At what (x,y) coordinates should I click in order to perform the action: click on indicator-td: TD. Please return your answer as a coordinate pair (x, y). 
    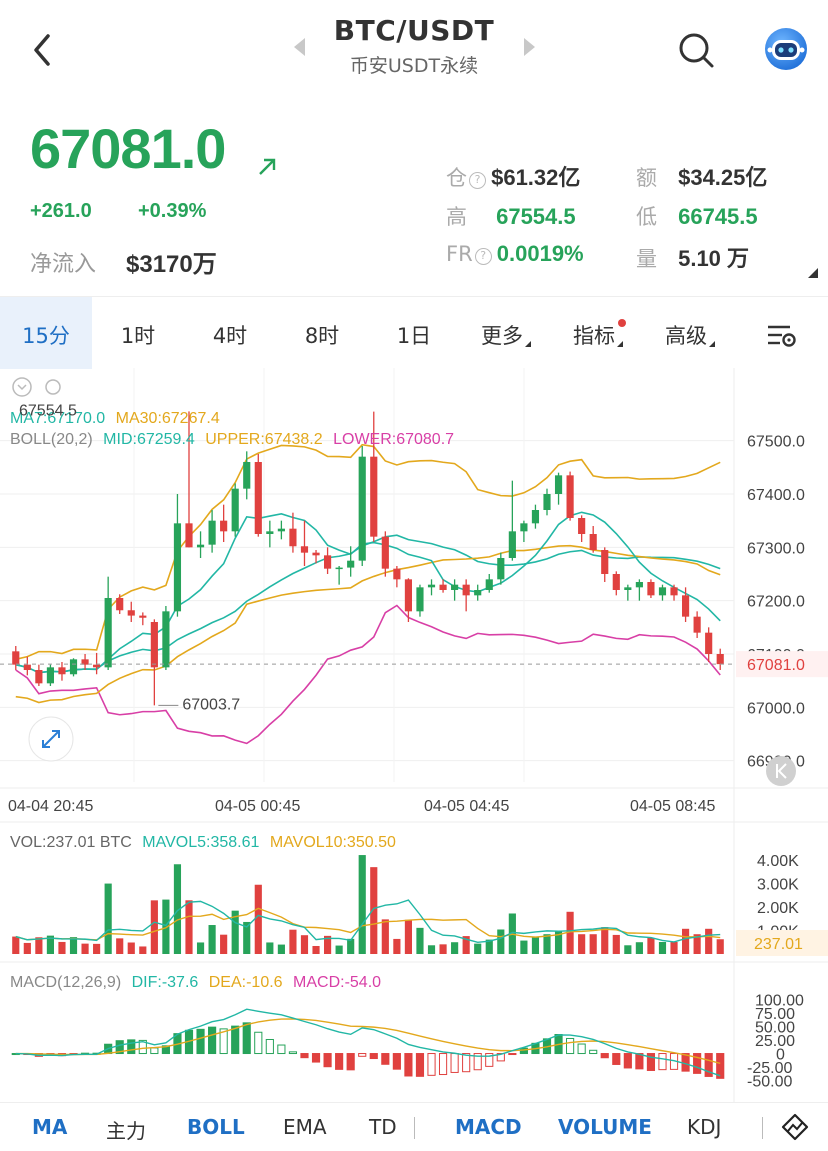
    Looking at the image, I should click on (383, 1127).